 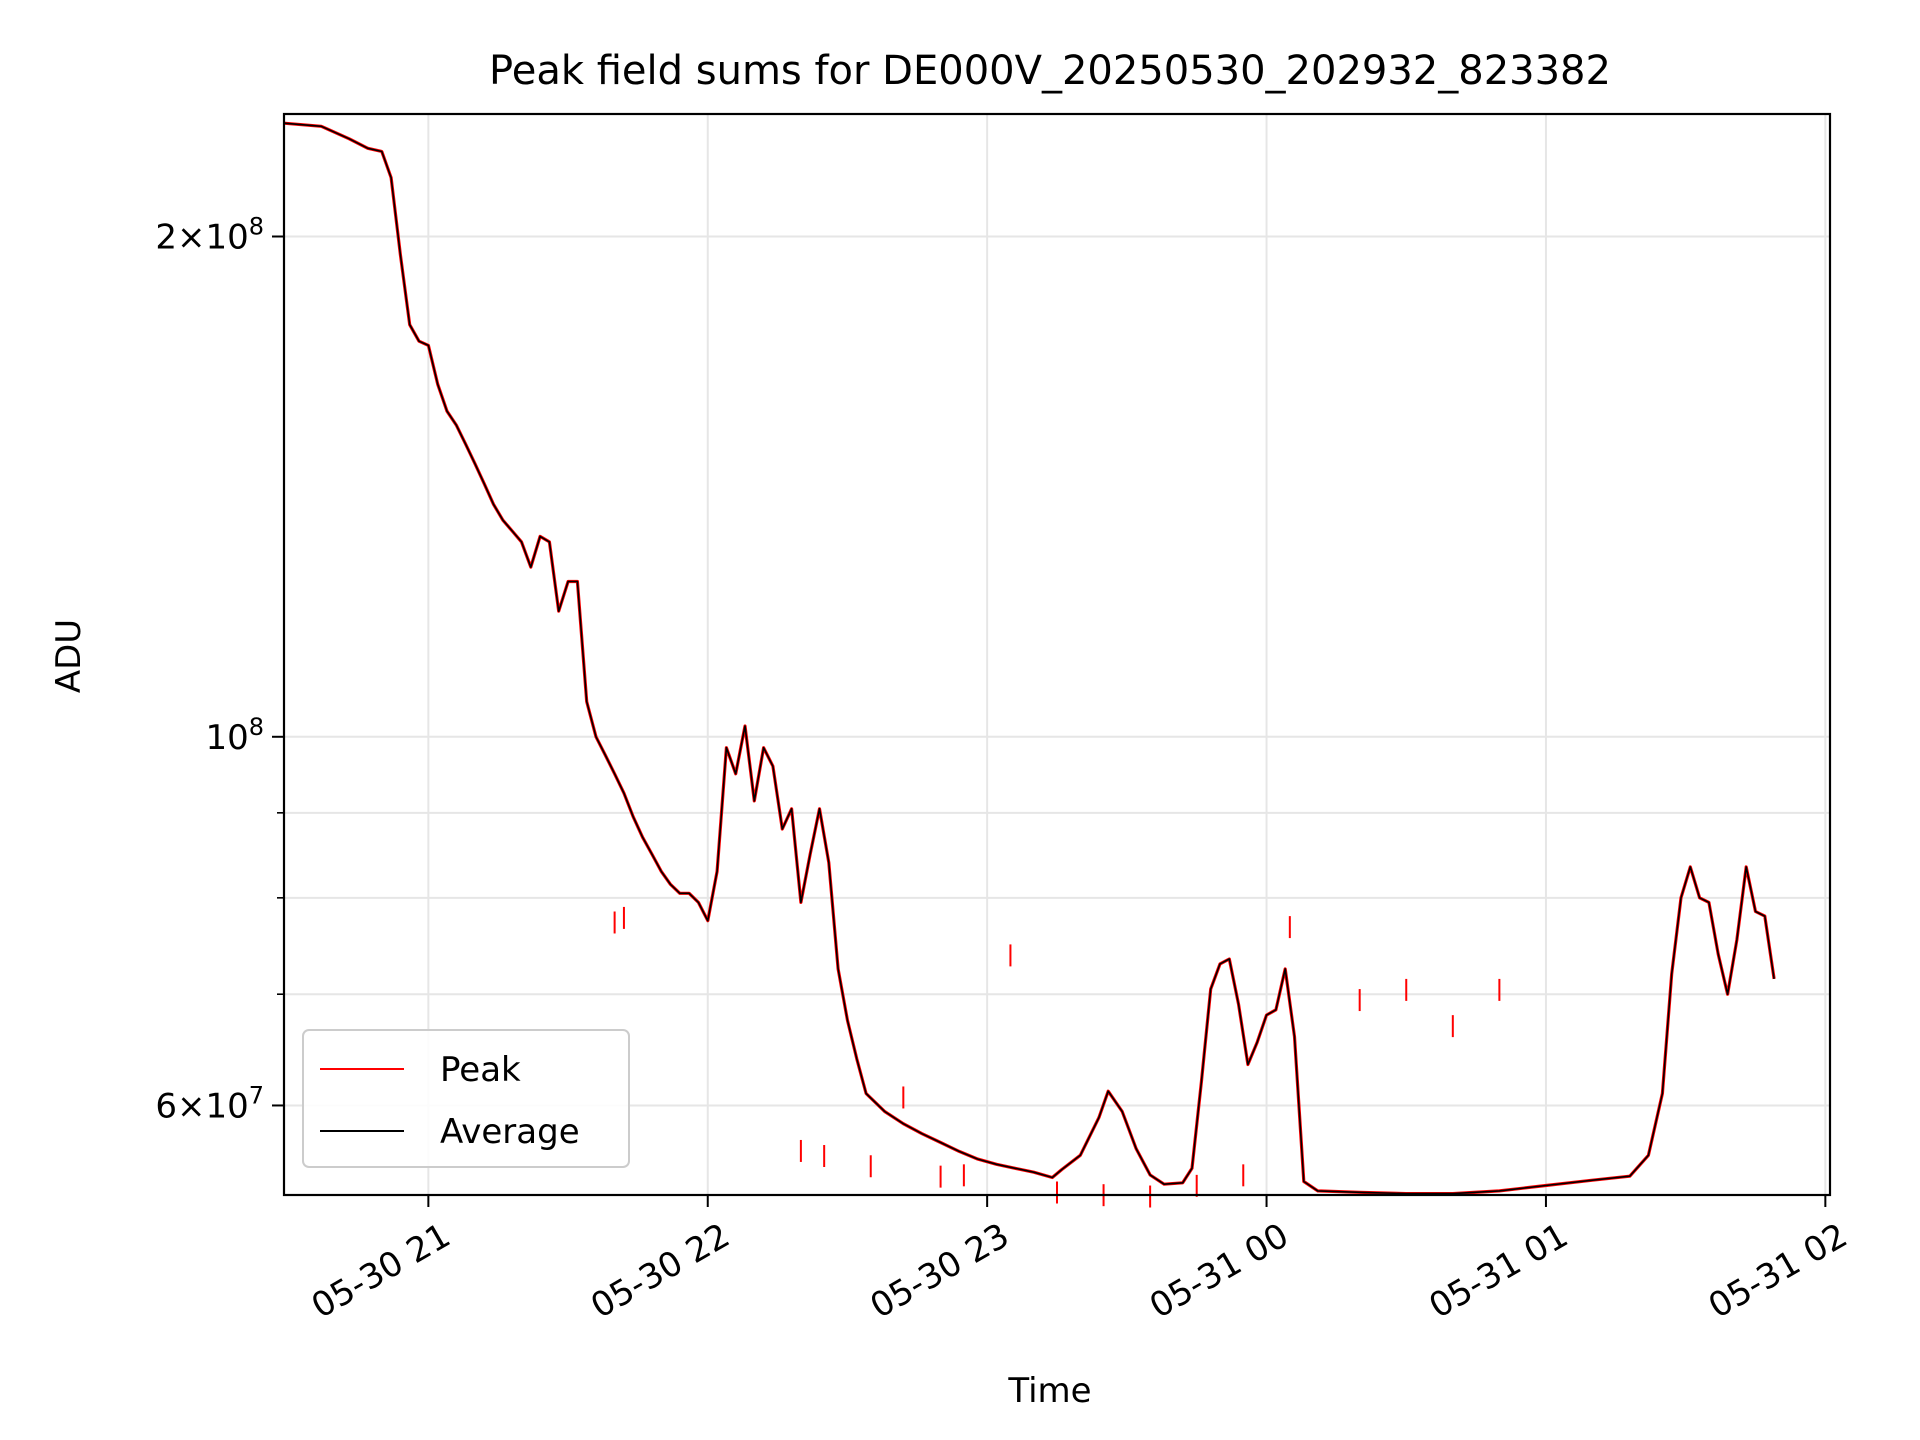 I want to click on legend-box, so click(x=466, y=1098).